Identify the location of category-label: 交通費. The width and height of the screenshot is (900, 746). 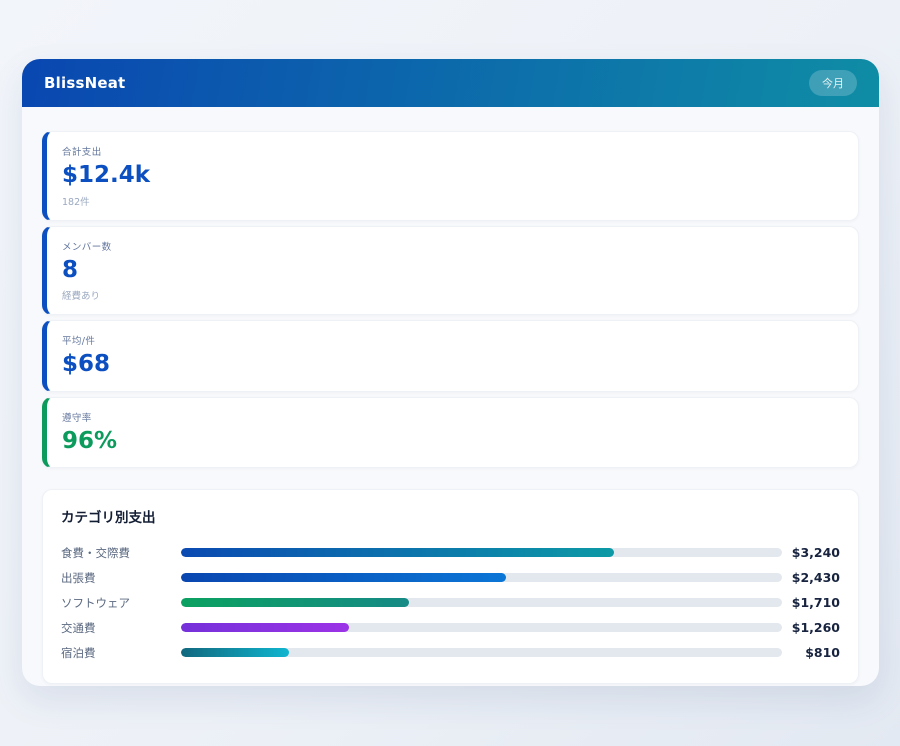
(78, 627).